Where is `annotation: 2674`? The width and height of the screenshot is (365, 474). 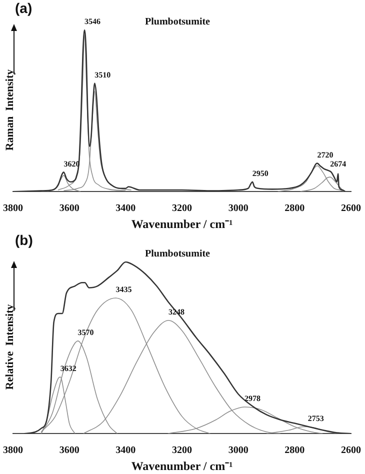 annotation: 2674 is located at coordinates (338, 163).